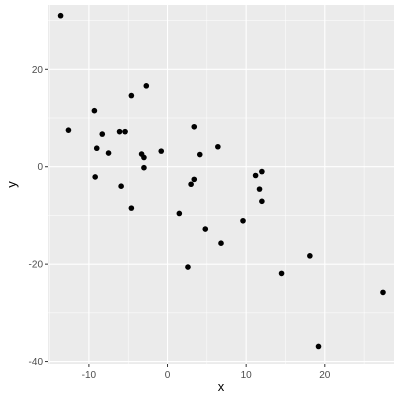 The width and height of the screenshot is (400, 400). I want to click on x-tick-label: 20, so click(325, 375).